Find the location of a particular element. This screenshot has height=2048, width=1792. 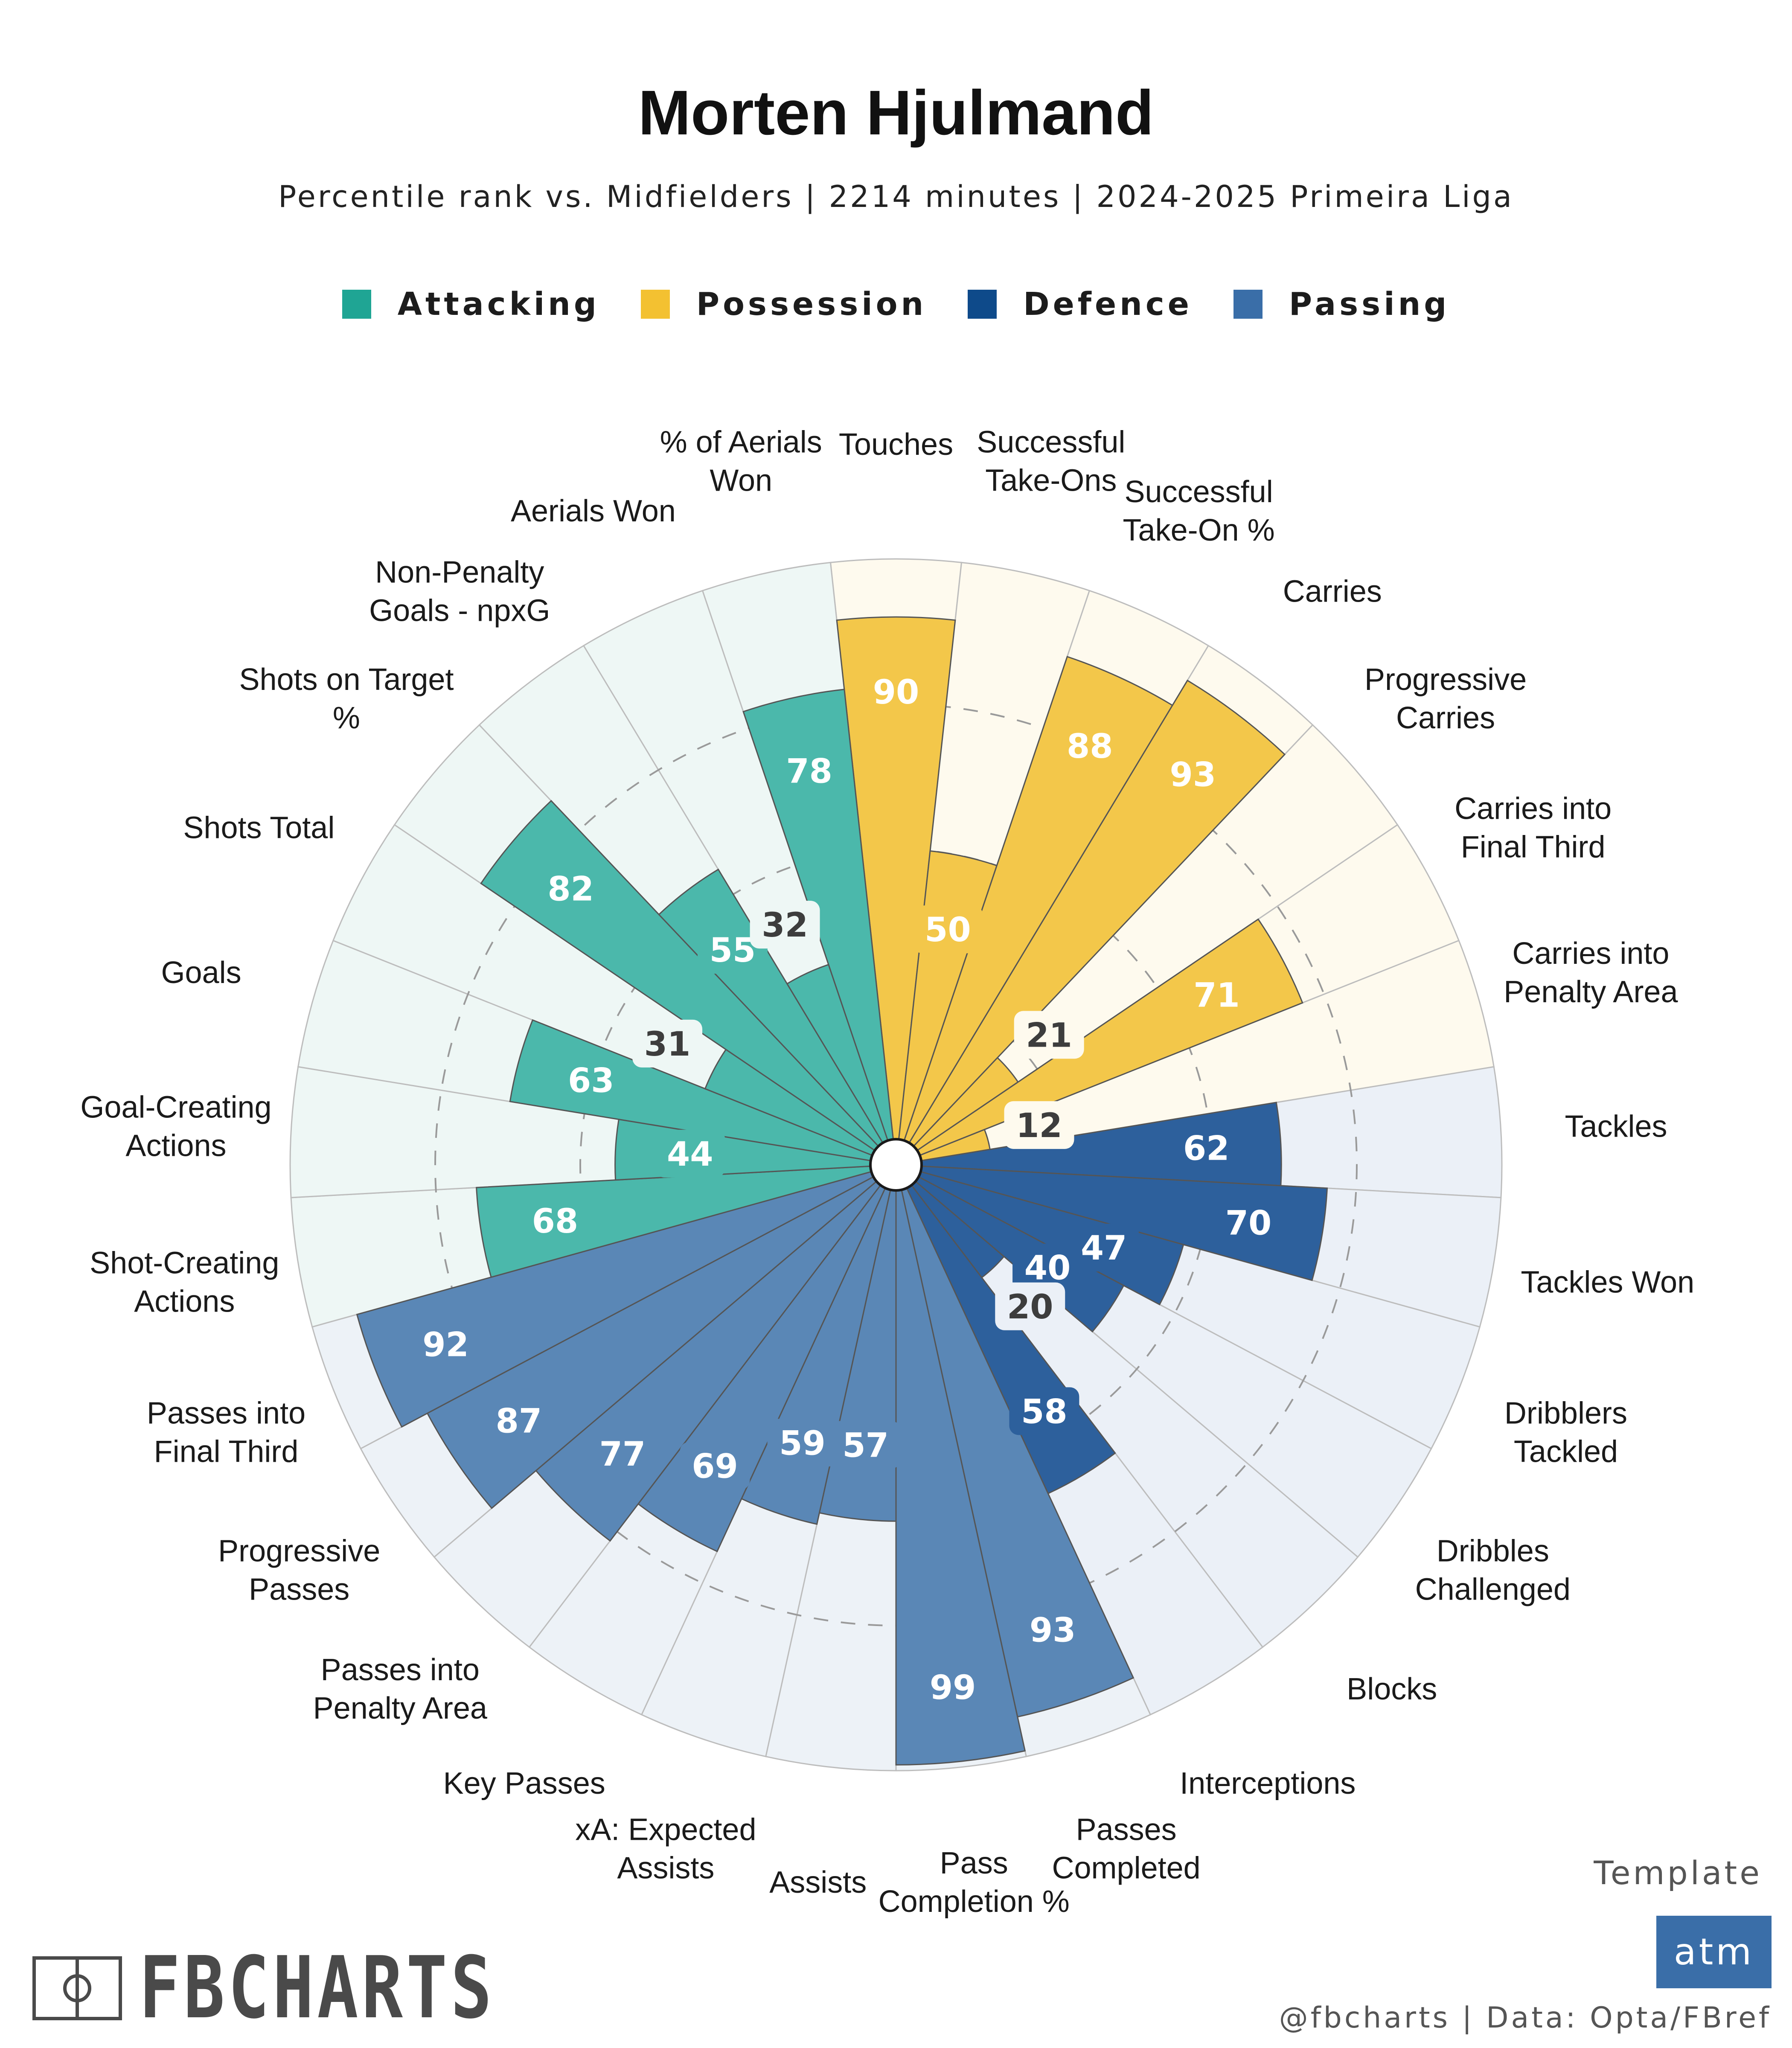

category-label-touches: Touches is located at coordinates (896, 445).